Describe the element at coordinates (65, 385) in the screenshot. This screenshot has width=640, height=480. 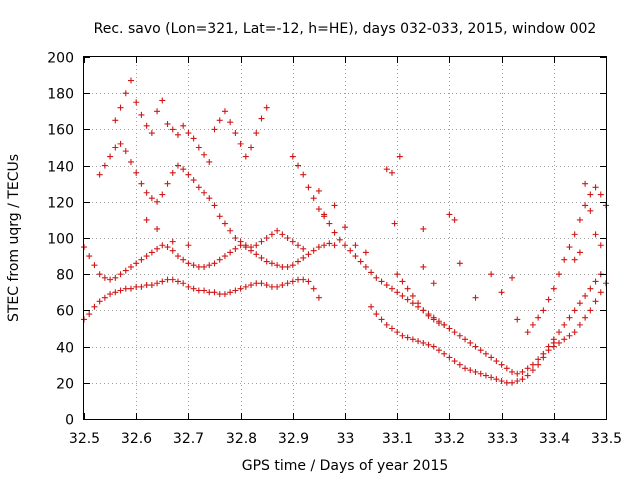
I see `y-tick-label: 20` at that location.